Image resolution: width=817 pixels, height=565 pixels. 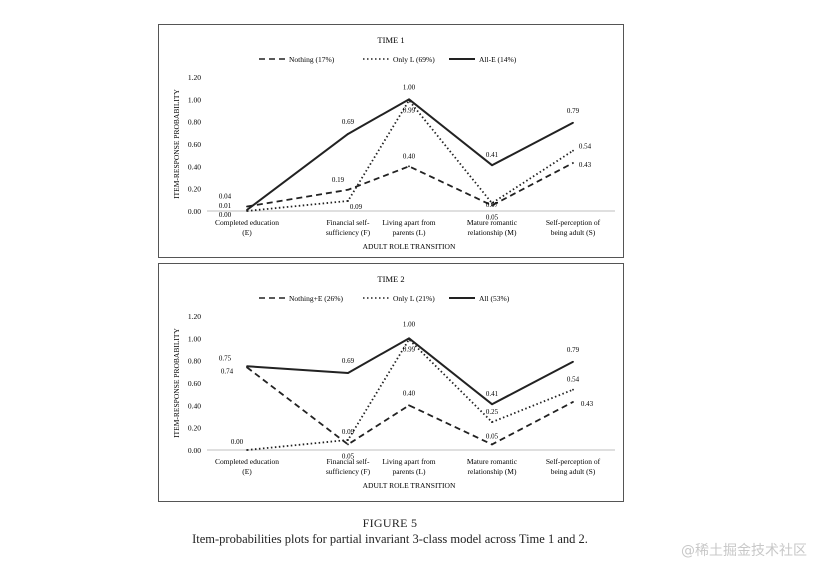 What do you see at coordinates (414, 59) in the screenshot?
I see `legend-entry: Only L (69%)` at bounding box center [414, 59].